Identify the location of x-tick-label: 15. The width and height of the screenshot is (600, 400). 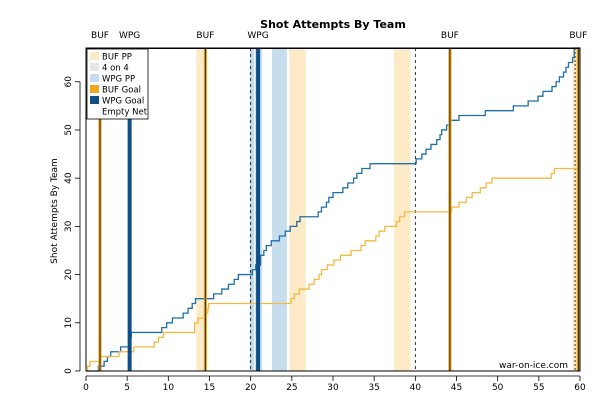
(209, 388).